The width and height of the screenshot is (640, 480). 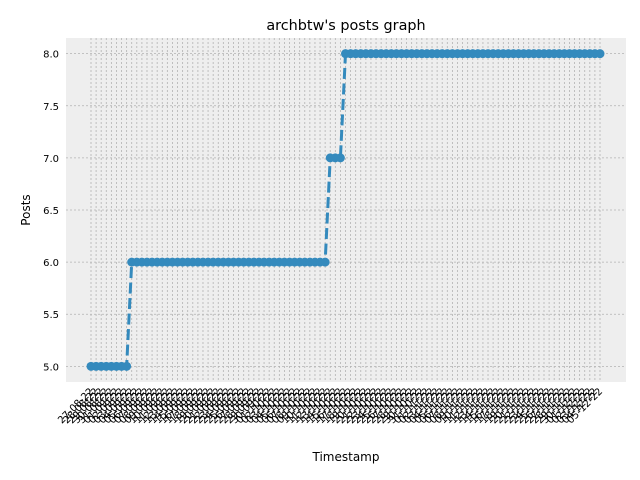 I want to click on y-tick-label: 8.0, so click(x=51, y=55).